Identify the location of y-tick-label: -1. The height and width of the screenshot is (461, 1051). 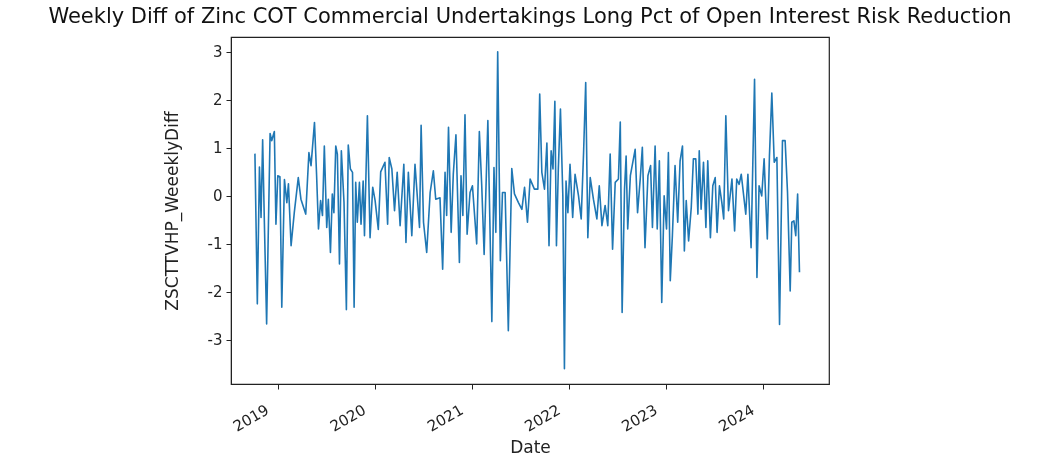
(215, 244).